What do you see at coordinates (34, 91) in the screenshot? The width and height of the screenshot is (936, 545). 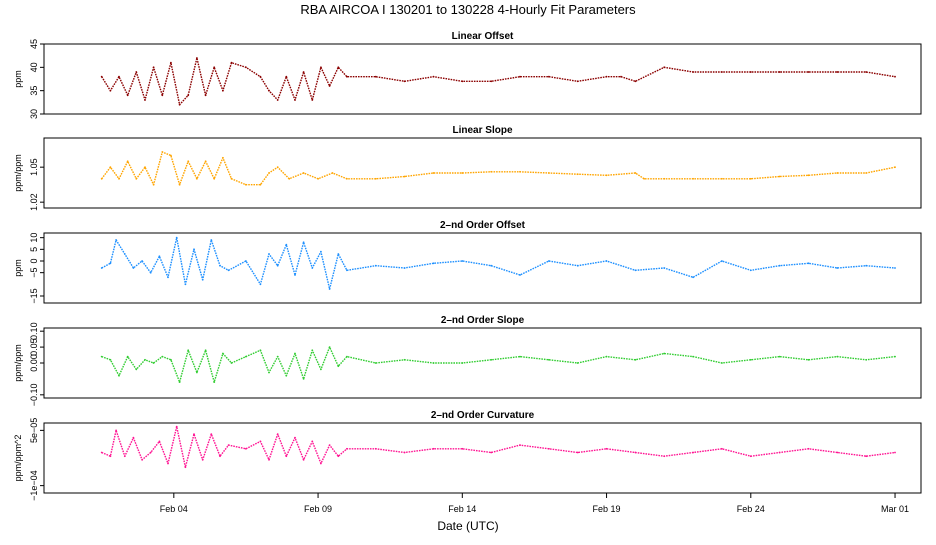 I see `y-tick-label: 35` at bounding box center [34, 91].